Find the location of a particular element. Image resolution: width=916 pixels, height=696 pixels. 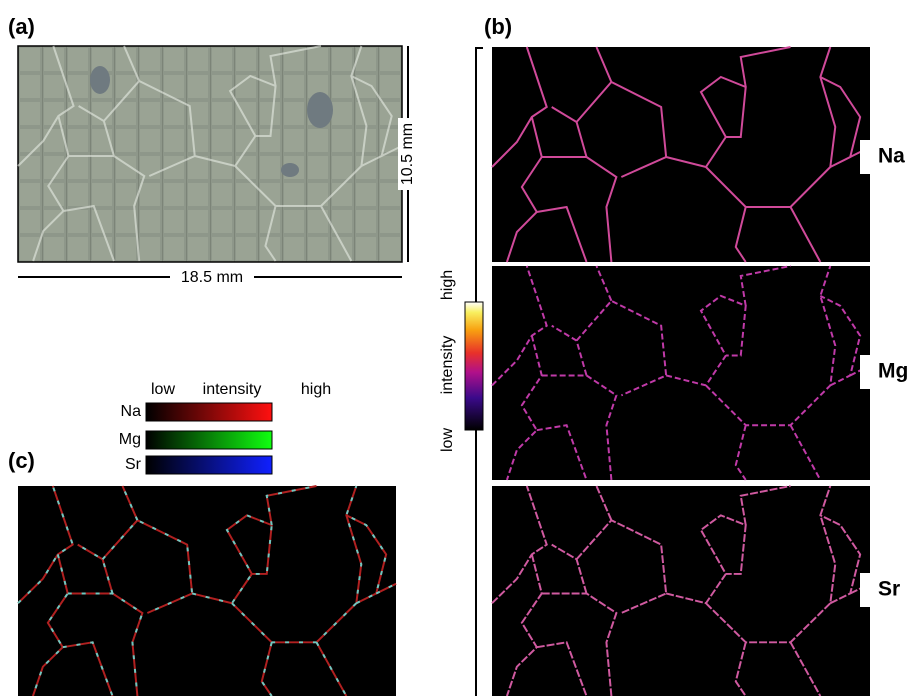

map-label: Sr is located at coordinates (889, 589).